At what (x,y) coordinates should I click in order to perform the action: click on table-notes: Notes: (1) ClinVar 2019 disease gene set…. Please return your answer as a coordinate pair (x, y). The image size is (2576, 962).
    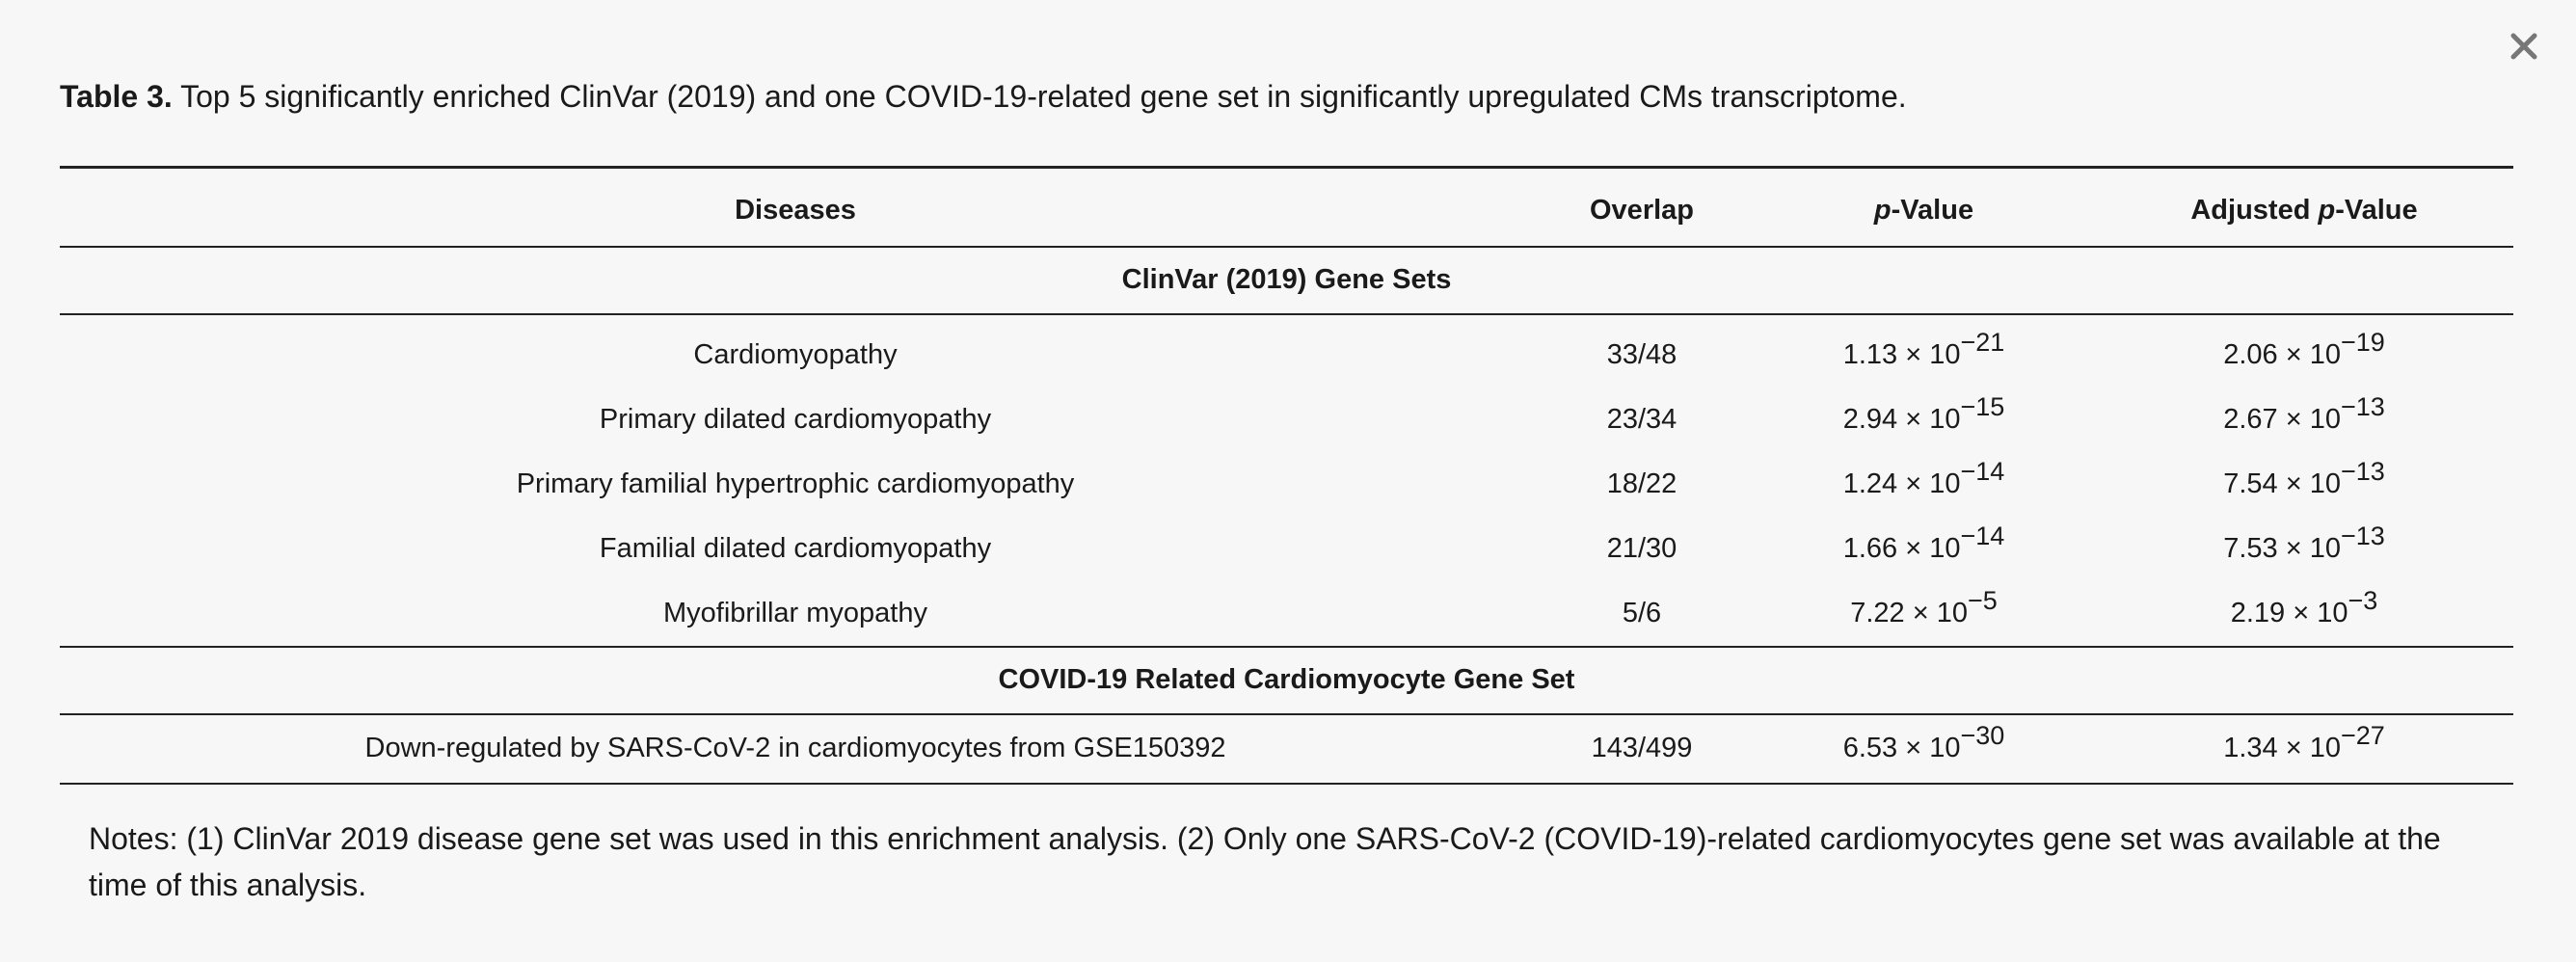
    Looking at the image, I should click on (1265, 861).